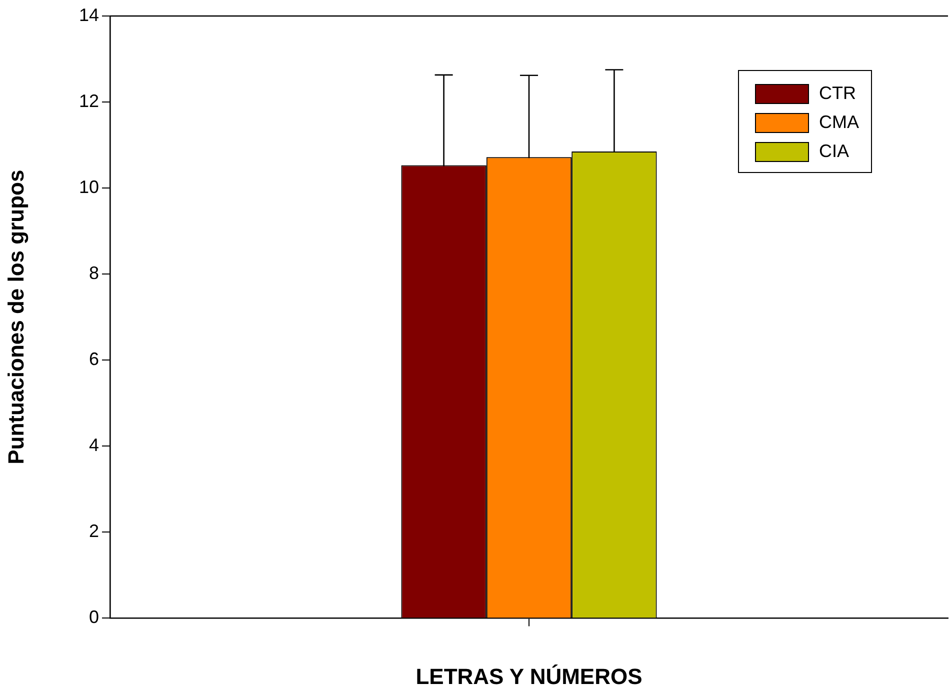 This screenshot has height=699, width=950. Describe the element at coordinates (837, 93) in the screenshot. I see `legend-label: CTR` at that location.